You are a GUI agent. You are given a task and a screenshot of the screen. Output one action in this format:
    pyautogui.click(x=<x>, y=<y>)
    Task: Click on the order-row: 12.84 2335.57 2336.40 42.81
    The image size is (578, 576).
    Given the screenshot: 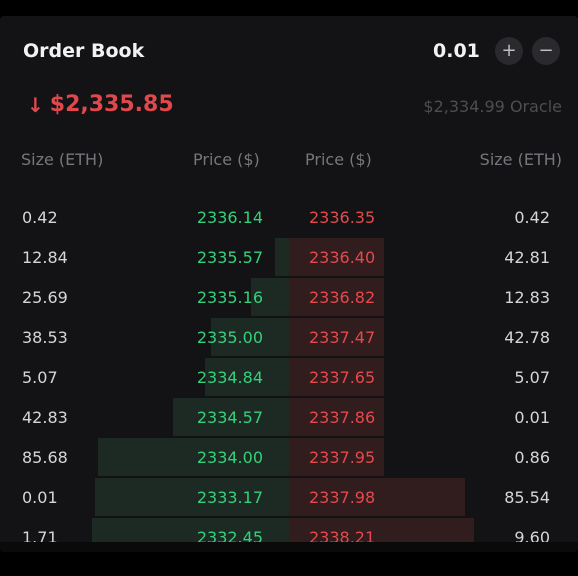 What is the action you would take?
    pyautogui.click(x=289, y=258)
    